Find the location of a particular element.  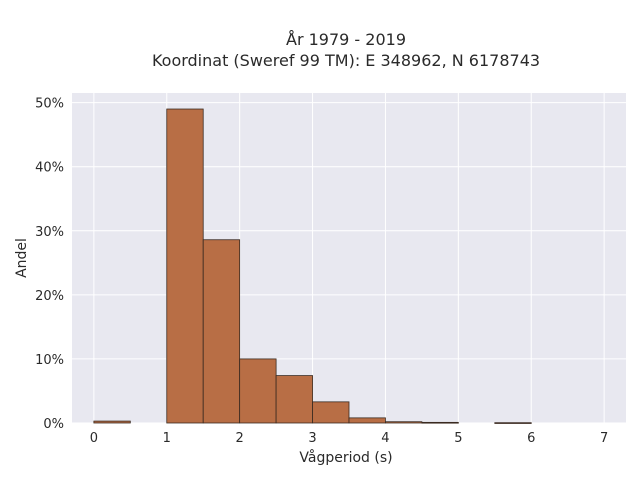

y-tick-label: 30% is located at coordinates (49, 232).